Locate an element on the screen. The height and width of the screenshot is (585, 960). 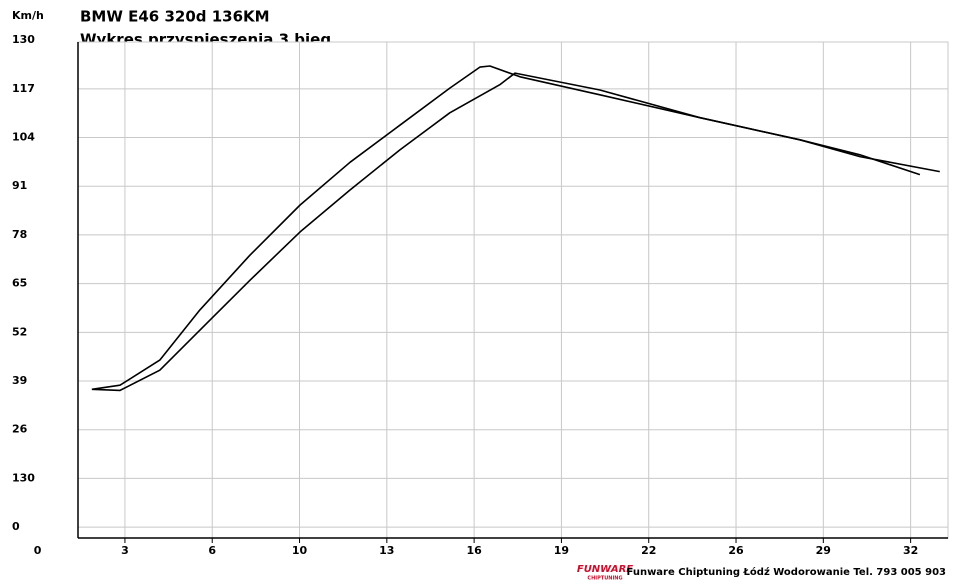
chart-title: BMW E46 320d 136KM is located at coordinates (175, 17).